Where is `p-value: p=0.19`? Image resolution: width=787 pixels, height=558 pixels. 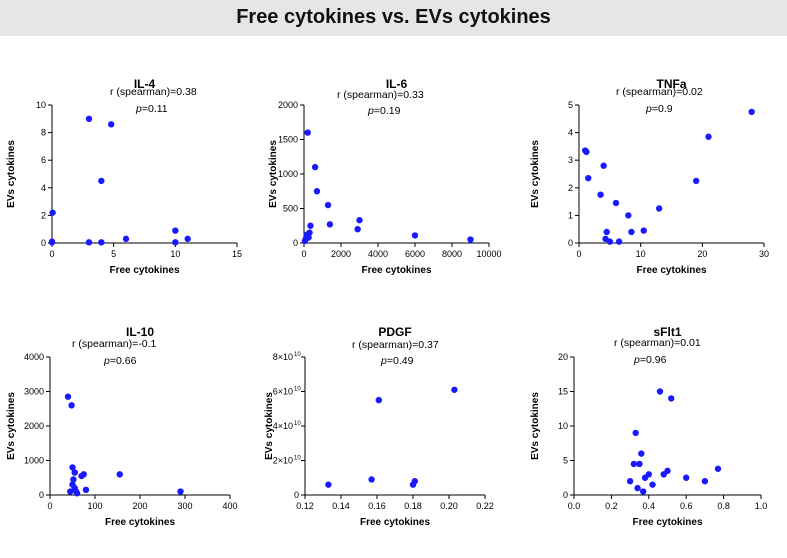 p-value: p=0.19 is located at coordinates (384, 111).